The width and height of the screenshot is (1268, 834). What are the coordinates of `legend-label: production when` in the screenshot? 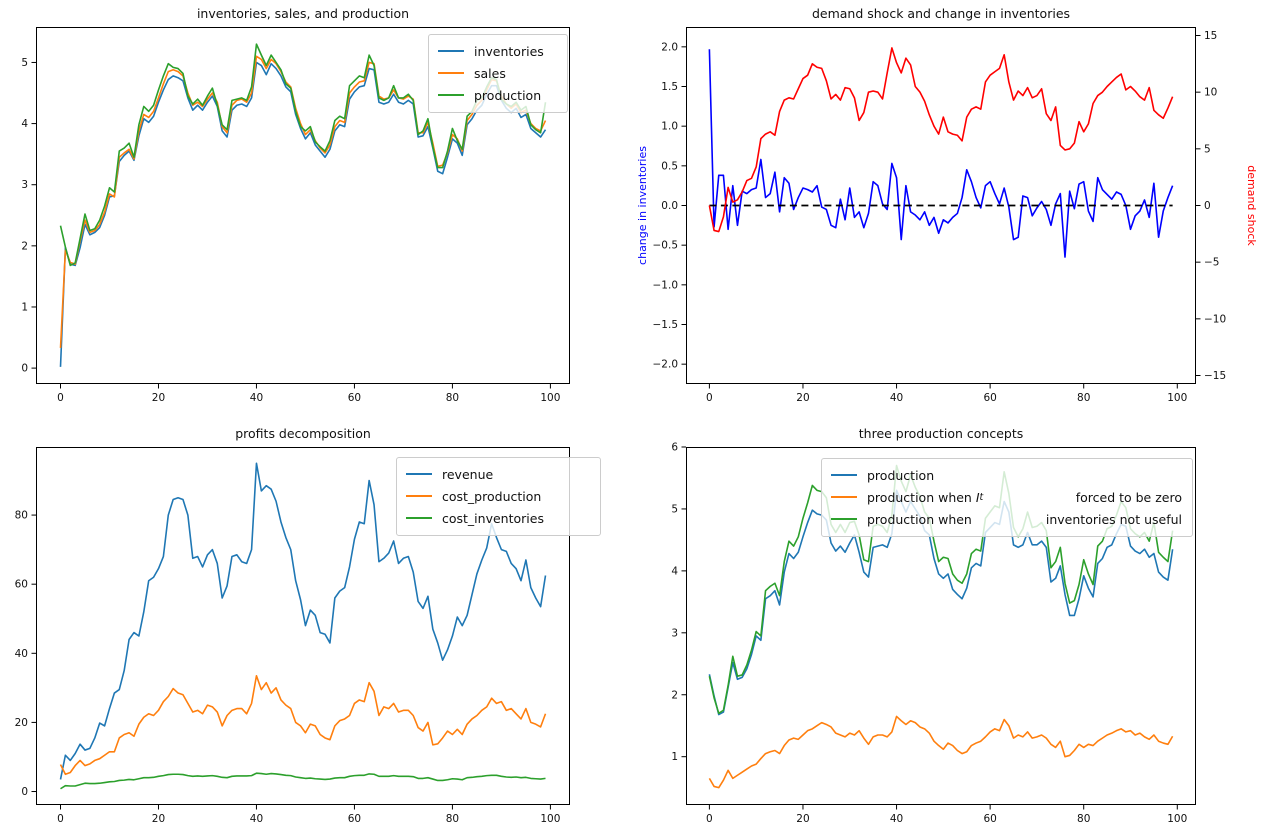 It's located at (919, 519).